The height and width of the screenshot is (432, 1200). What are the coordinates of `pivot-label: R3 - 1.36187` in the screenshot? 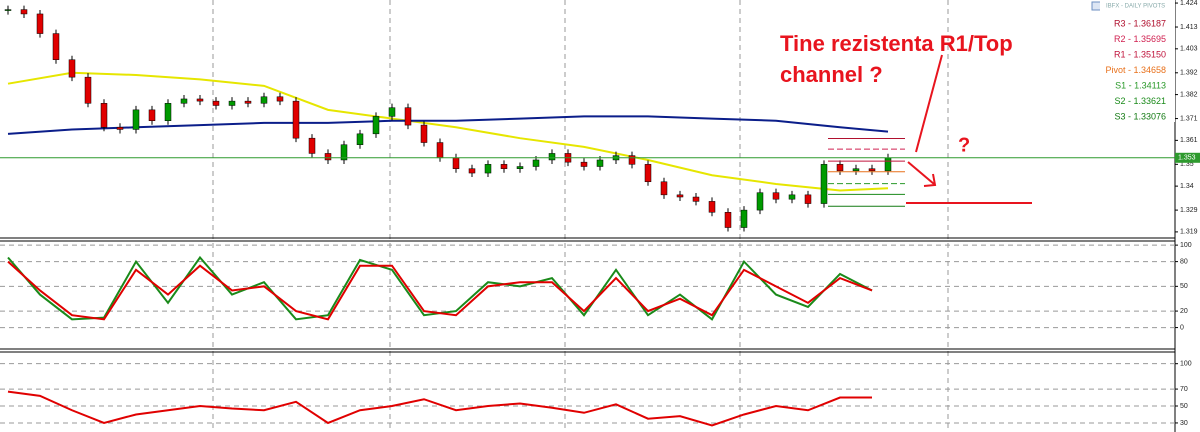 It's located at (1140, 23).